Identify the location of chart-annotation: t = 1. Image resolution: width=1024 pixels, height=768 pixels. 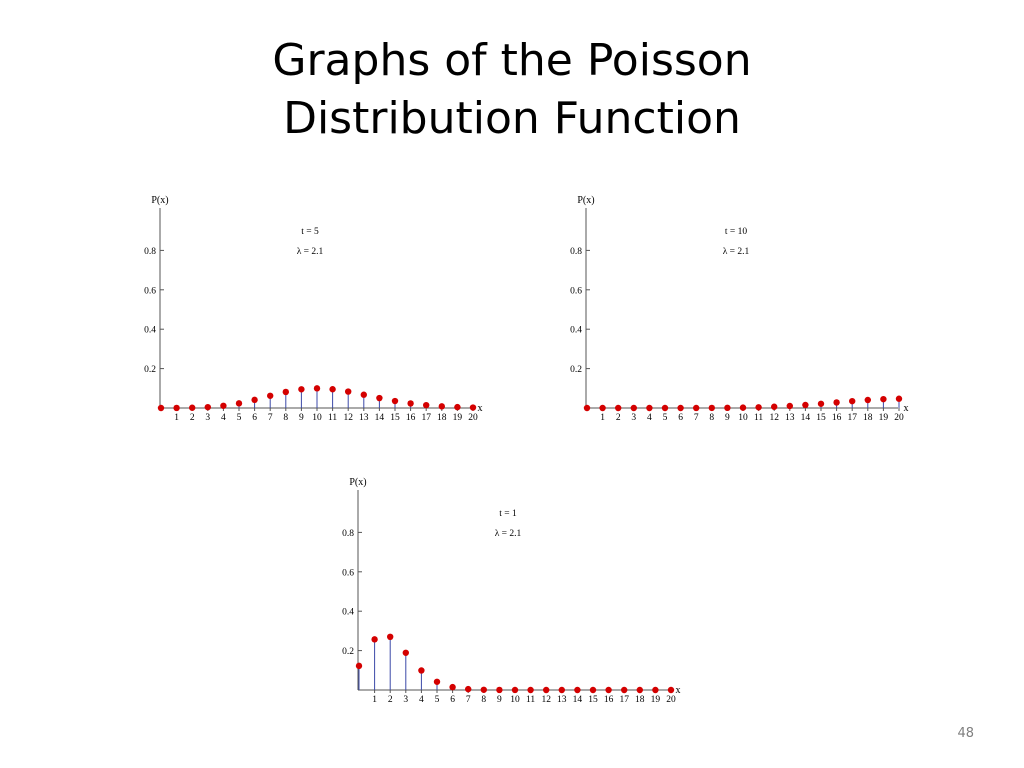
(508, 514).